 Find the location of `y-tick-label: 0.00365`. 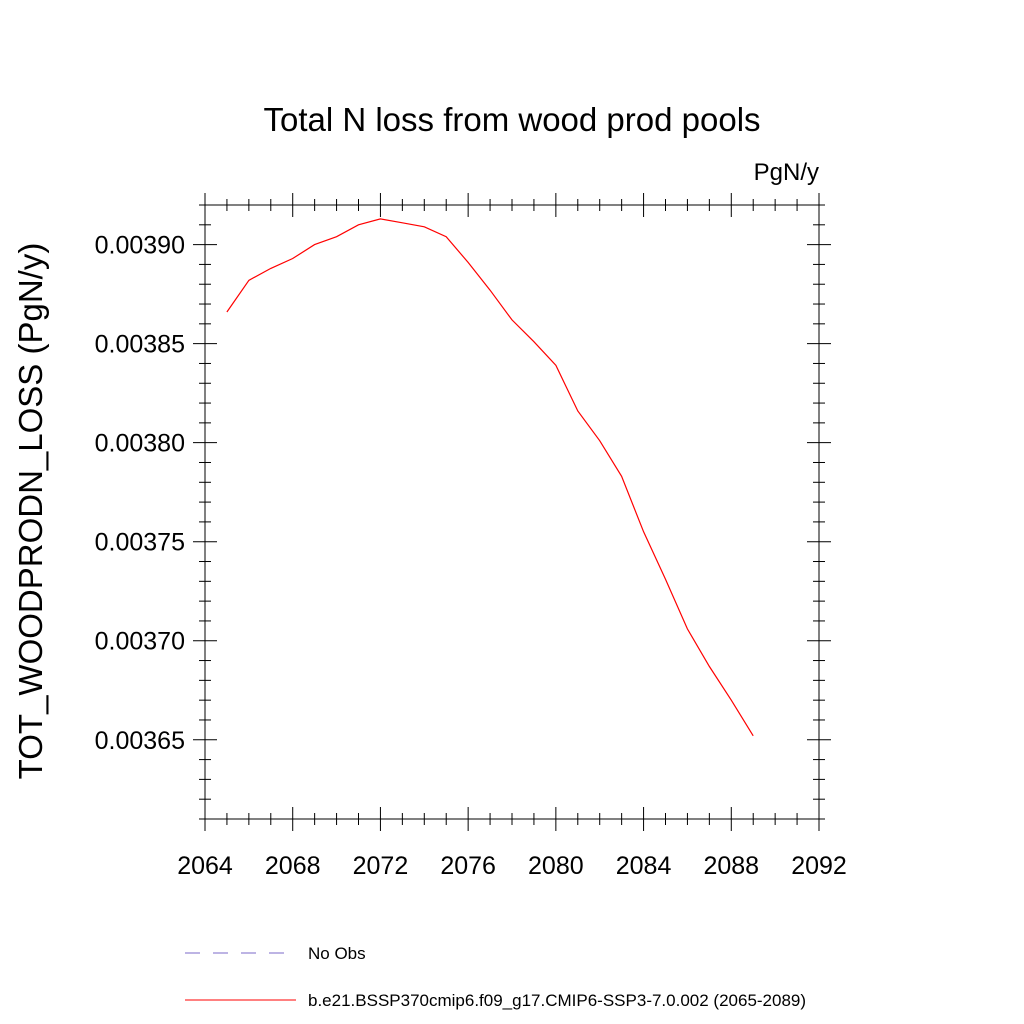

y-tick-label: 0.00365 is located at coordinates (140, 741).